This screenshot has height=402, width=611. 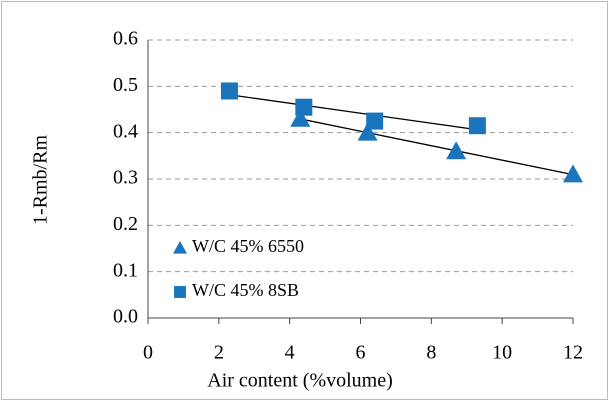 I want to click on x-axis-label: Air content (%volume), so click(x=300, y=381).